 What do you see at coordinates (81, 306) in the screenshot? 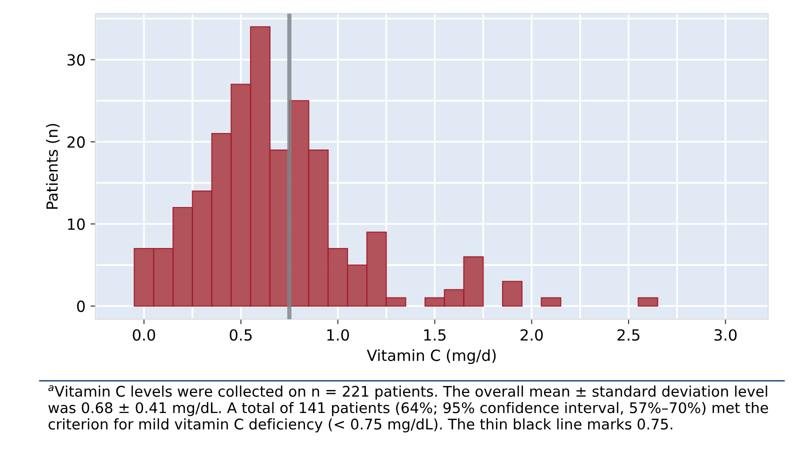
I see `y-tick-label: 0` at bounding box center [81, 306].